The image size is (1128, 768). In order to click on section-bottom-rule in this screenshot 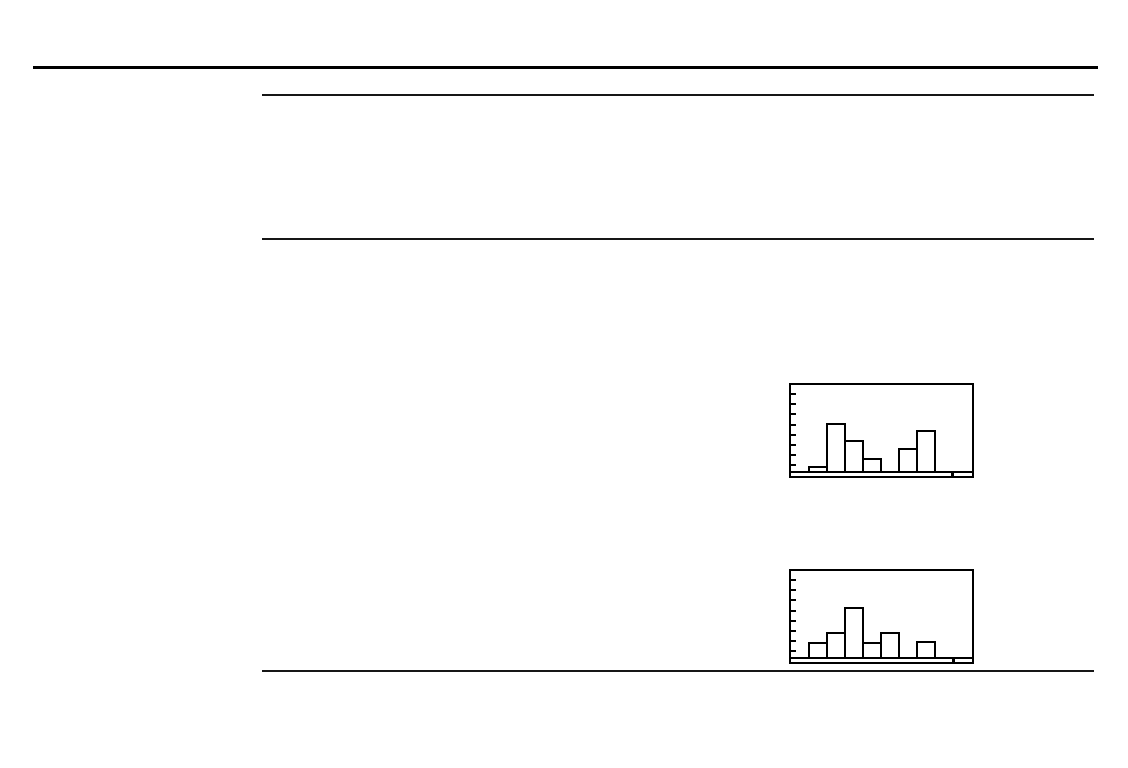, I will do `click(678, 671)`.